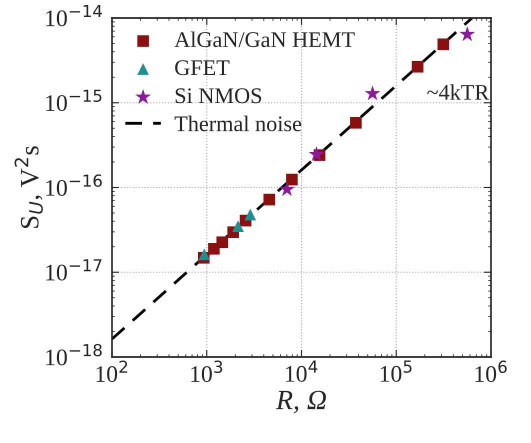 This screenshot has width=531, height=443. Describe the element at coordinates (491, 371) in the screenshot. I see `x-tick-label: 10$^{6}$` at that location.